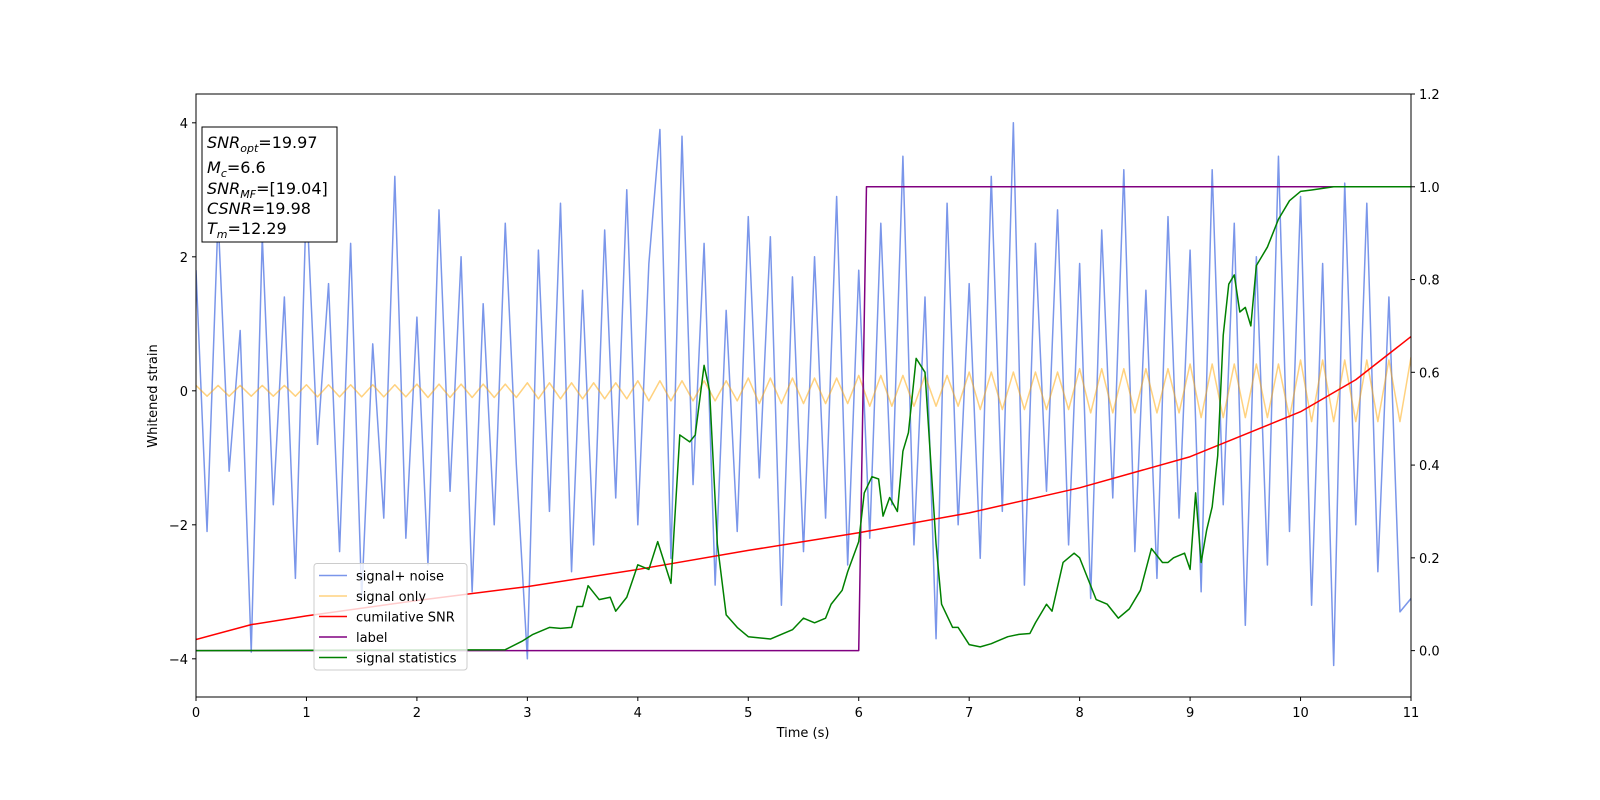  What do you see at coordinates (969, 713) in the screenshot?
I see `x-tick-label: 7` at bounding box center [969, 713].